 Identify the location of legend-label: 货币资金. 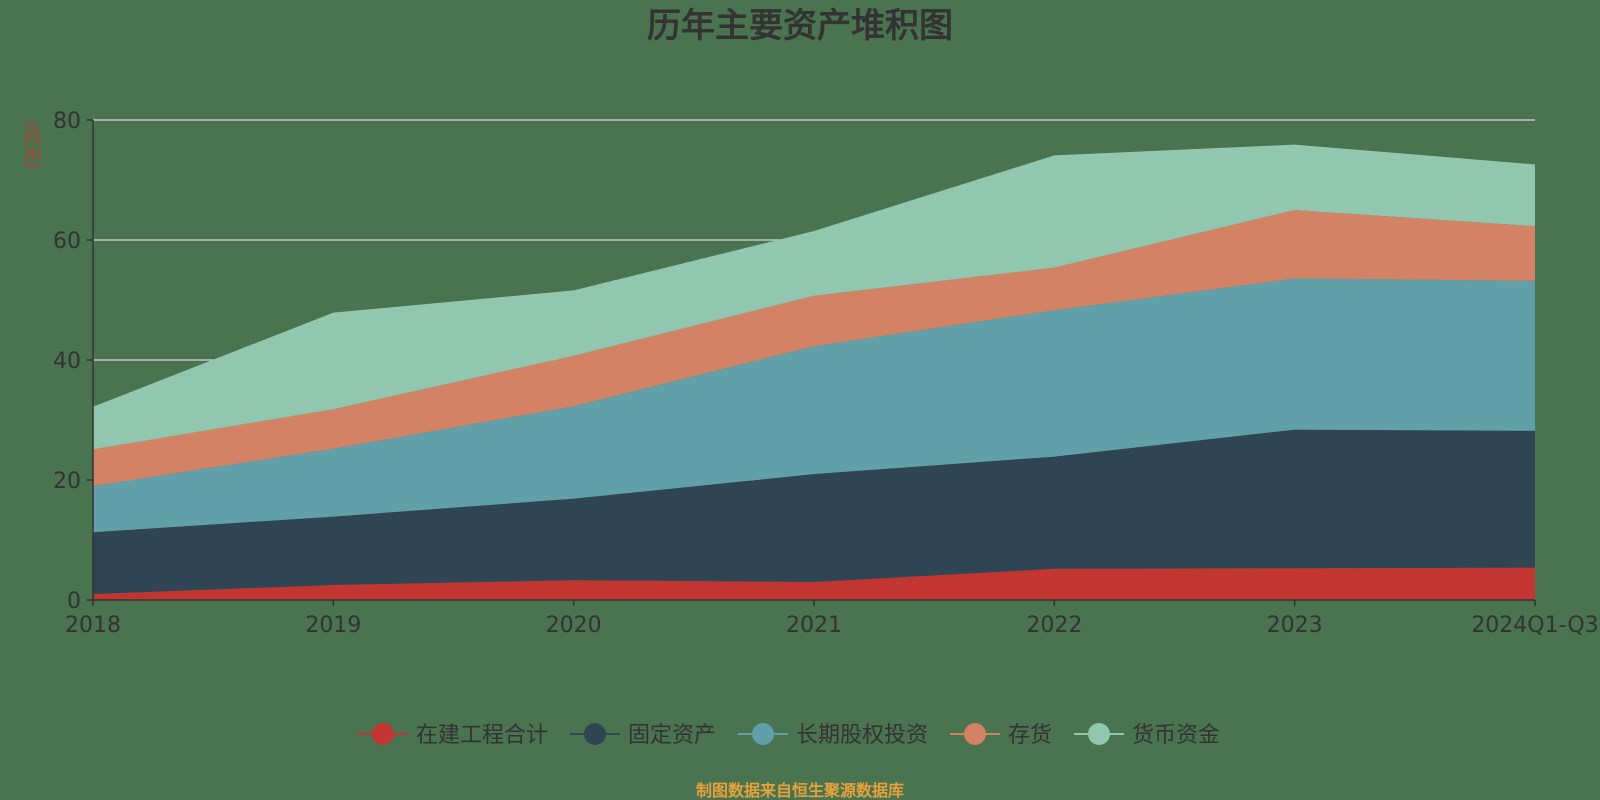
(1176, 735).